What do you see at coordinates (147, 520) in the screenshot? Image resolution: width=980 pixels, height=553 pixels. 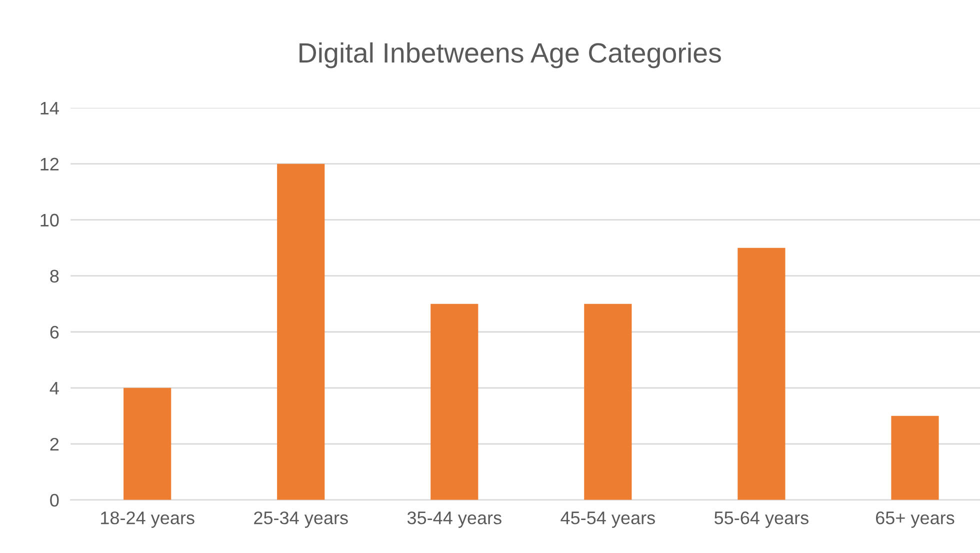 I see `x-tick-label: 18-24 years` at bounding box center [147, 520].